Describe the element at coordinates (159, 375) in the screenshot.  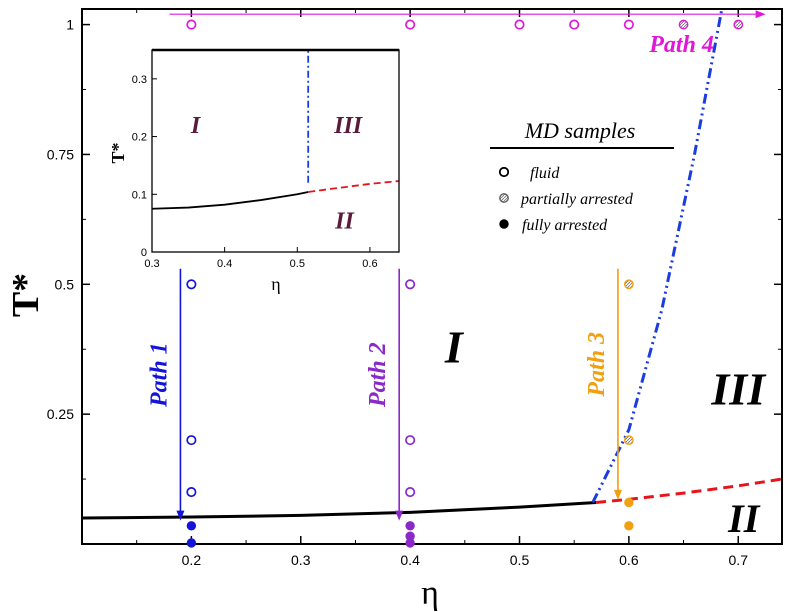
I see `path-1-label: Path 1` at that location.